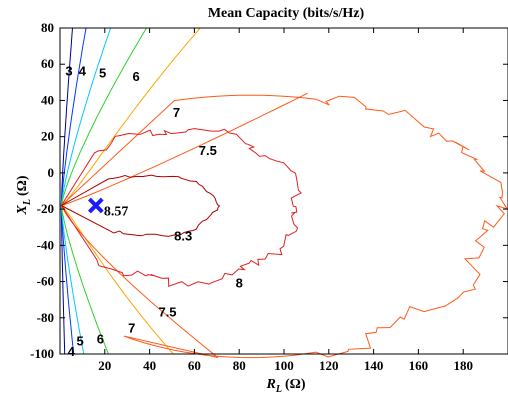  Describe the element at coordinates (141, 205) in the screenshot. I see `contour-line-8.3` at that location.